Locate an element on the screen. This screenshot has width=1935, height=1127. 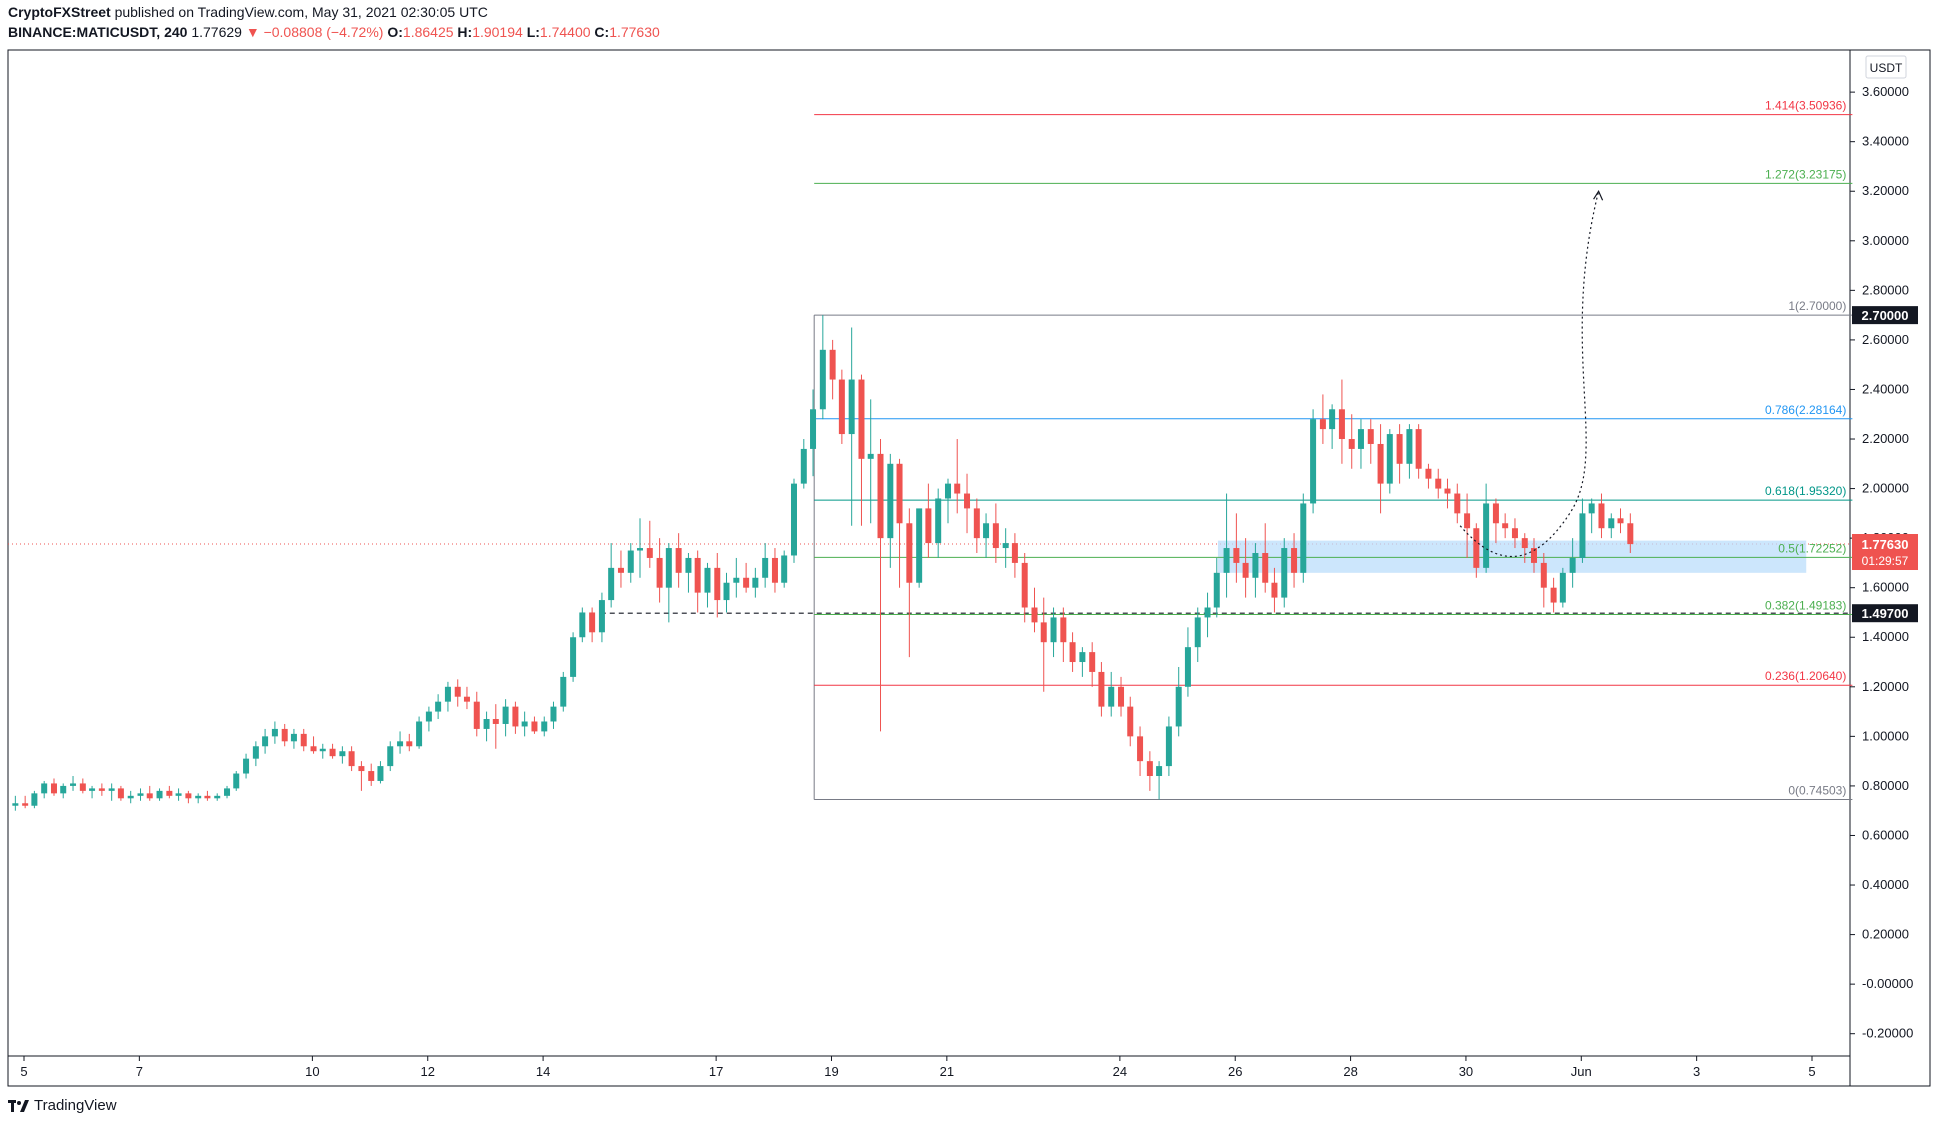
y-tick-label: -0.00000 is located at coordinates (1887, 983).